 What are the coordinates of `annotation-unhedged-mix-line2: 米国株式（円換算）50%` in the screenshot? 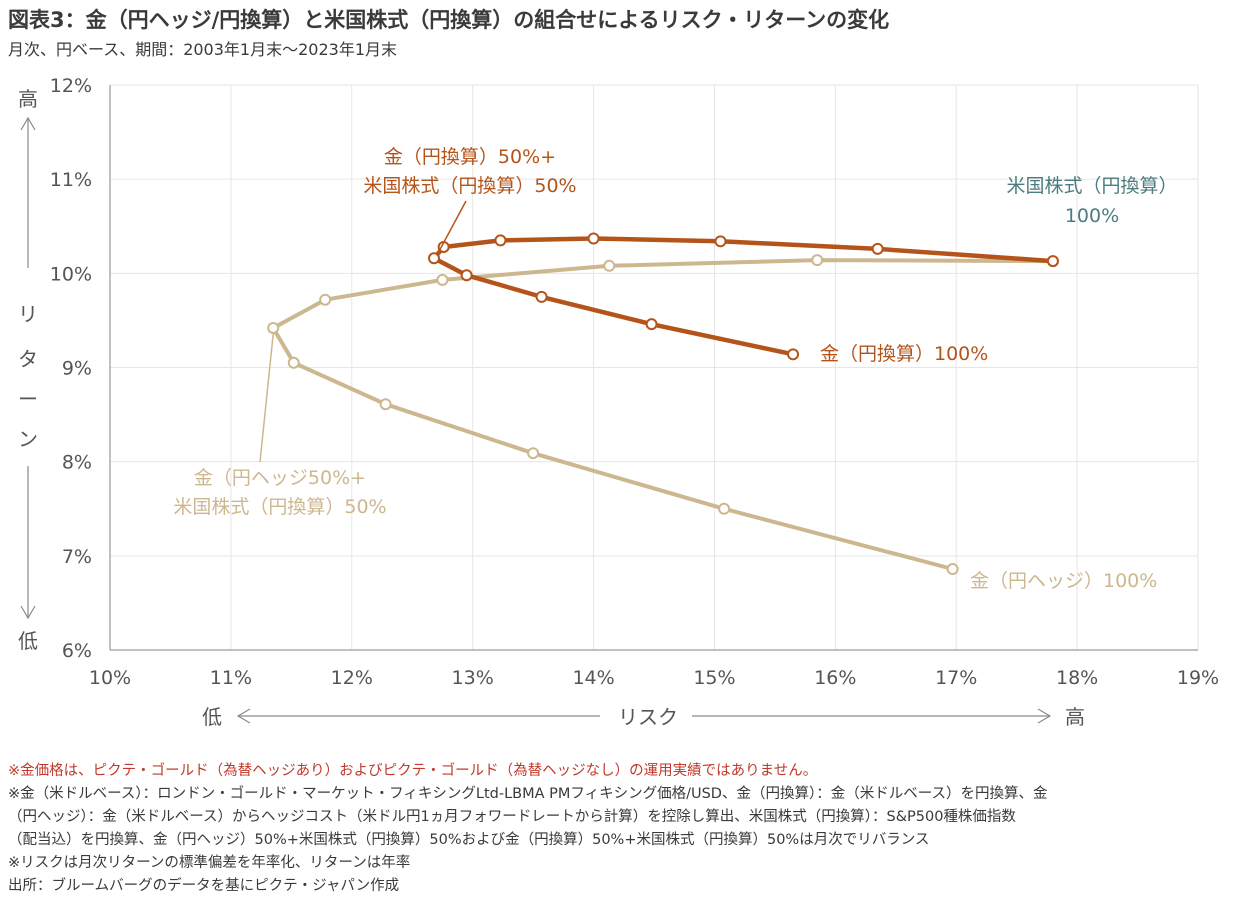 It's located at (469, 186).